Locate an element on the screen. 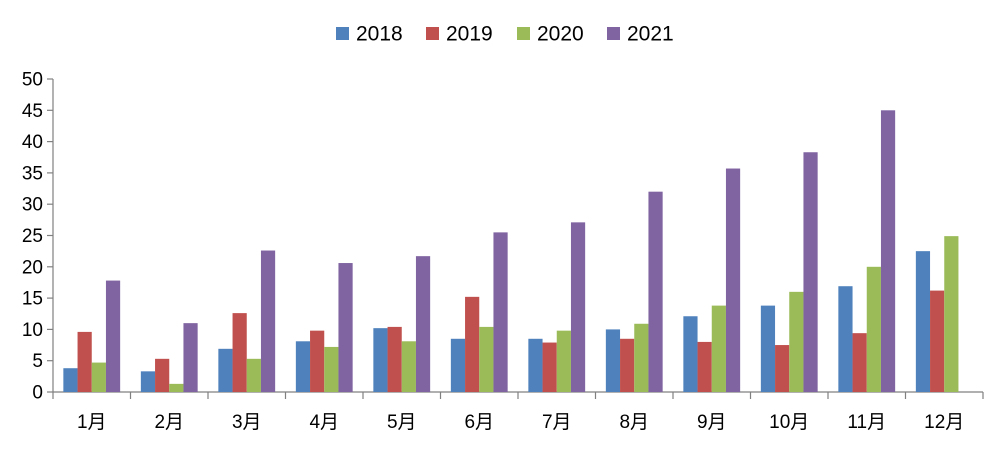 Image resolution: width=1005 pixels, height=450 pixels. x-tick-label: 12月 is located at coordinates (944, 422).